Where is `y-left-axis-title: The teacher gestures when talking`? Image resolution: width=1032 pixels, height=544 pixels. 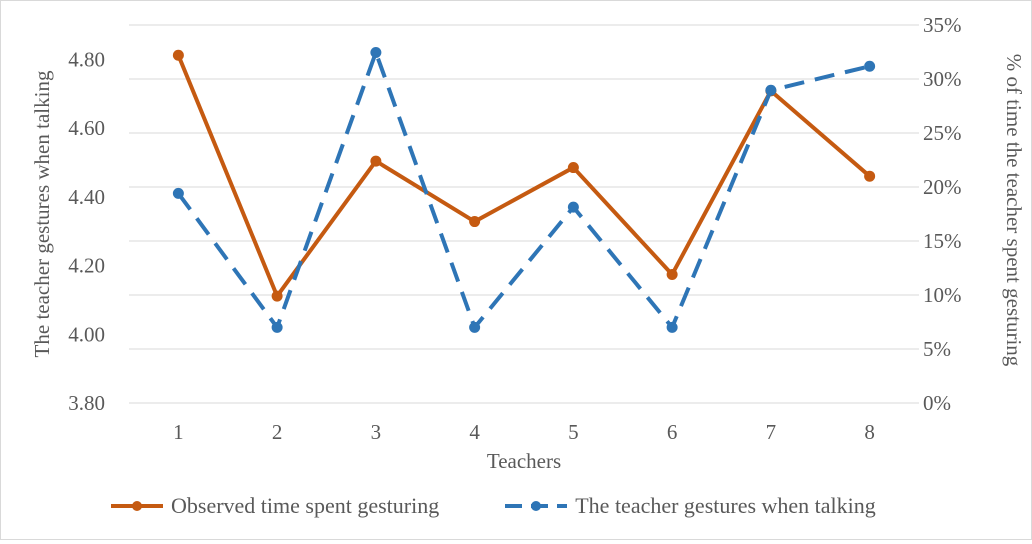
y-left-axis-title: The teacher gestures when talking is located at coordinates (42, 213).